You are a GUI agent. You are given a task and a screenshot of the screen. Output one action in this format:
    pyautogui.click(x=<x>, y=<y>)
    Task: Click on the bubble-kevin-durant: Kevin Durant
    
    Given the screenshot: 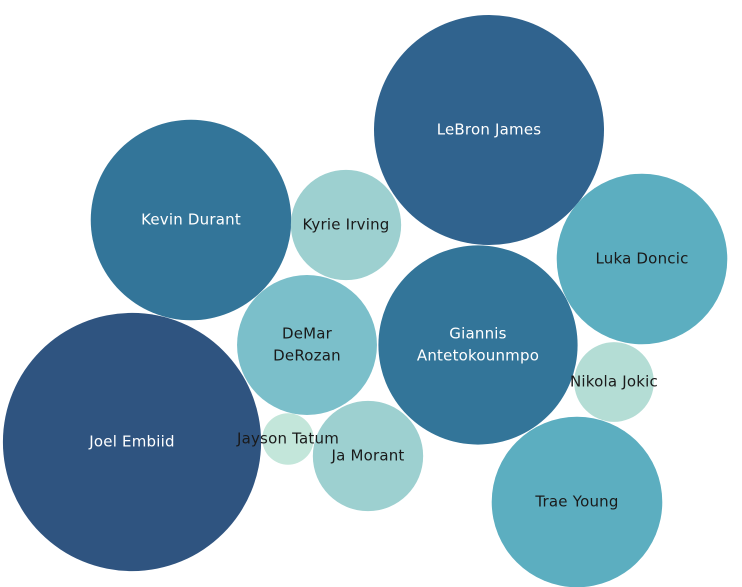 What is the action you would take?
    pyautogui.click(x=191, y=220)
    